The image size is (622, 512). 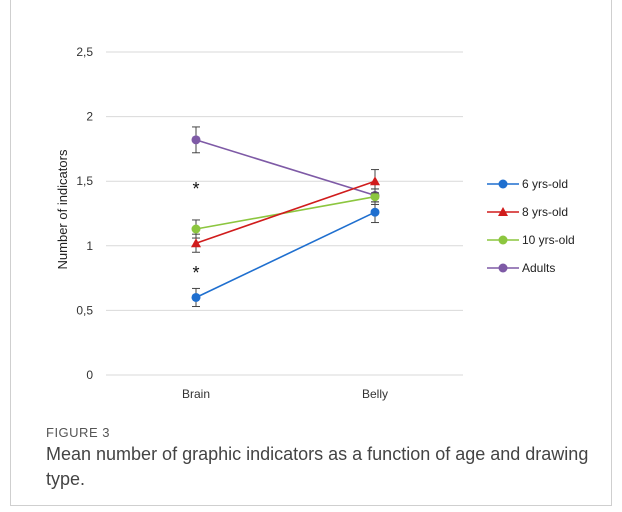 I want to click on x-tick-labels: Brain Belly, so click(x=285, y=394).